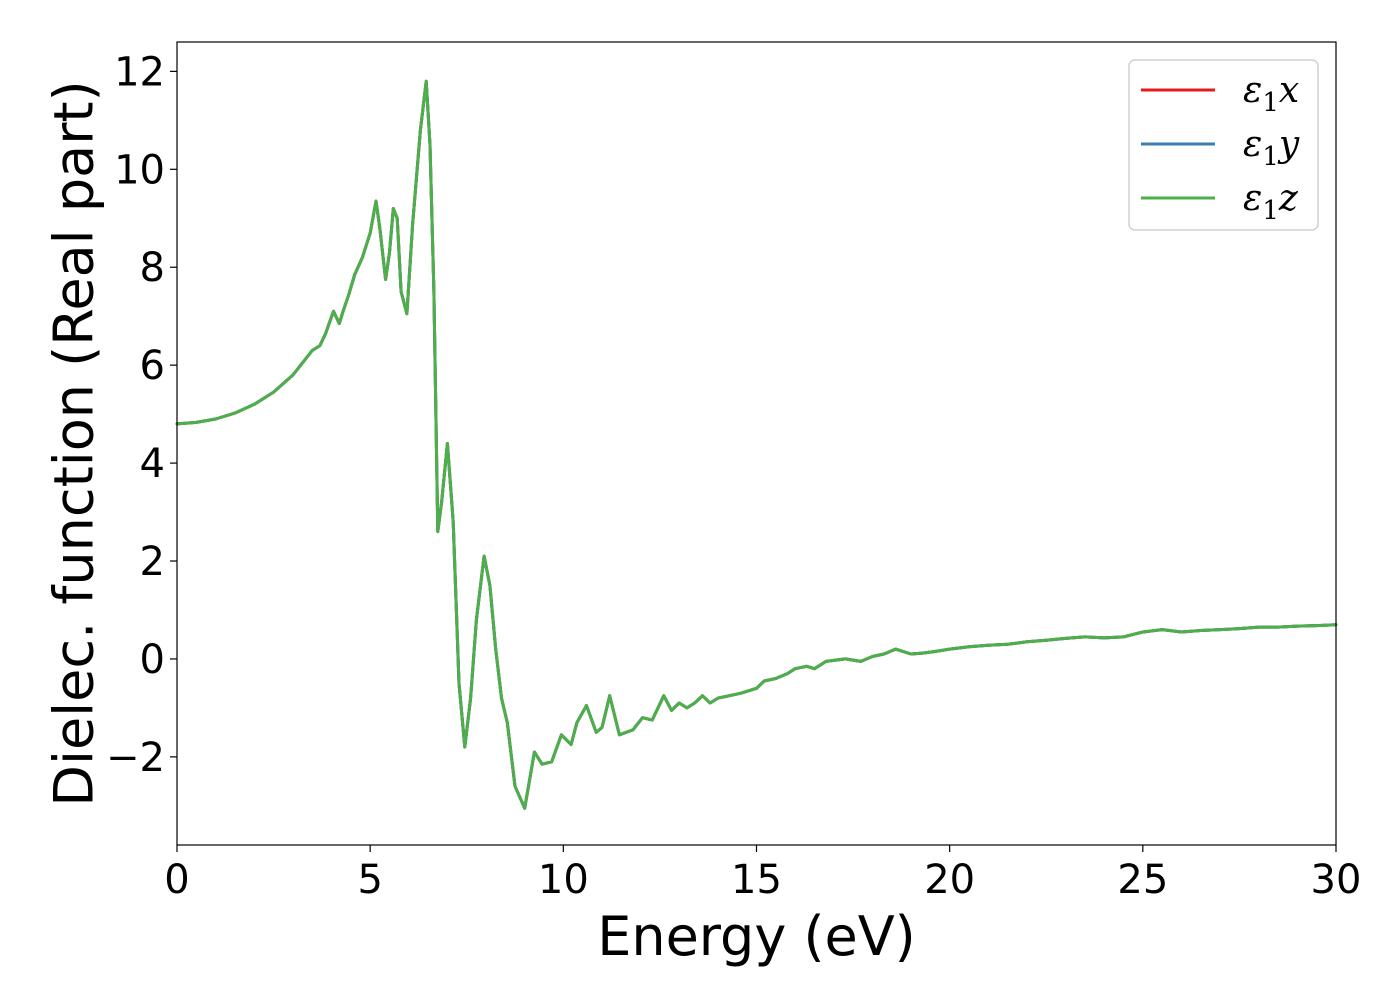 This screenshot has height=1000, width=1400. What do you see at coordinates (1142, 880) in the screenshot?
I see `x-tick-label: 25` at bounding box center [1142, 880].